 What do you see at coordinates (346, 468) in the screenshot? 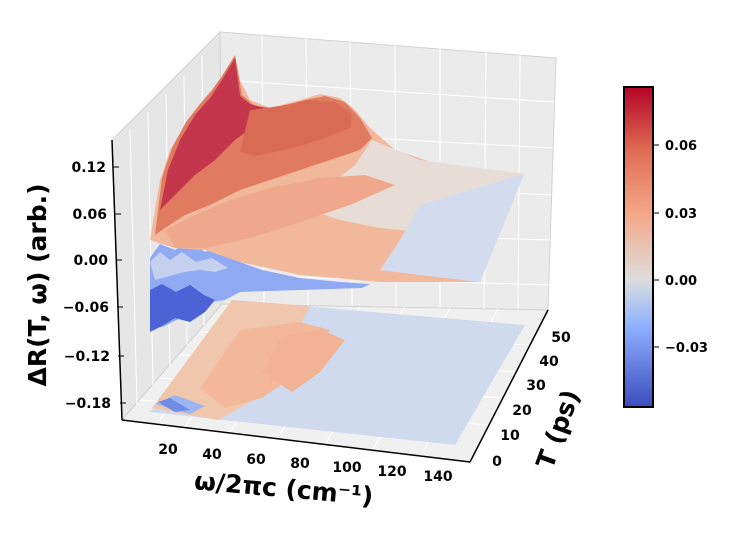
I see `x-tick-label: 100` at bounding box center [346, 468].